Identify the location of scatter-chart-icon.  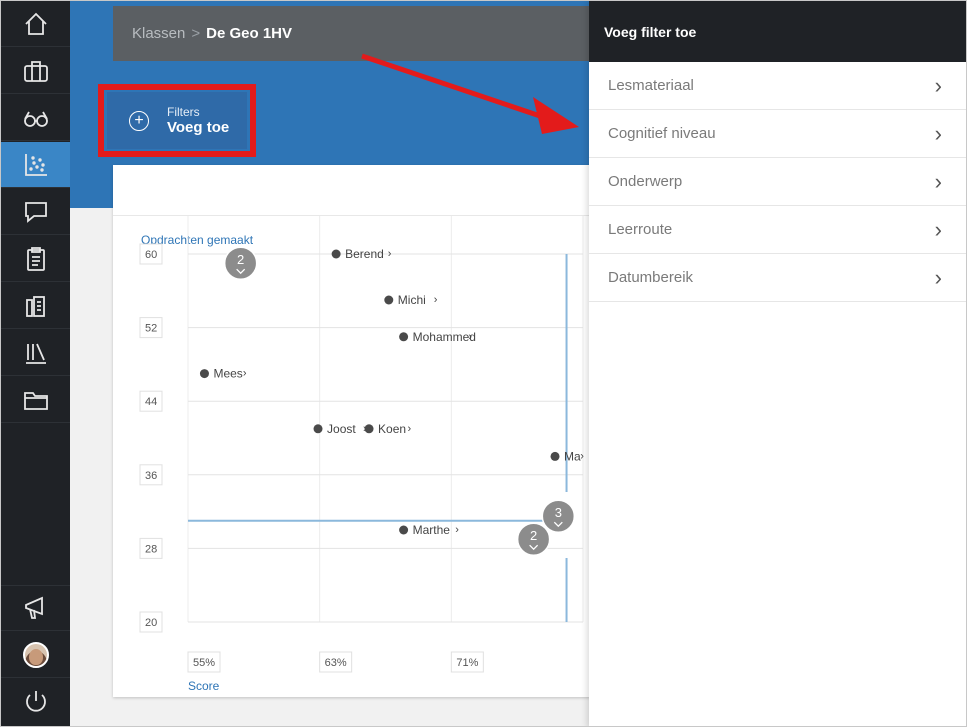
(35, 164).